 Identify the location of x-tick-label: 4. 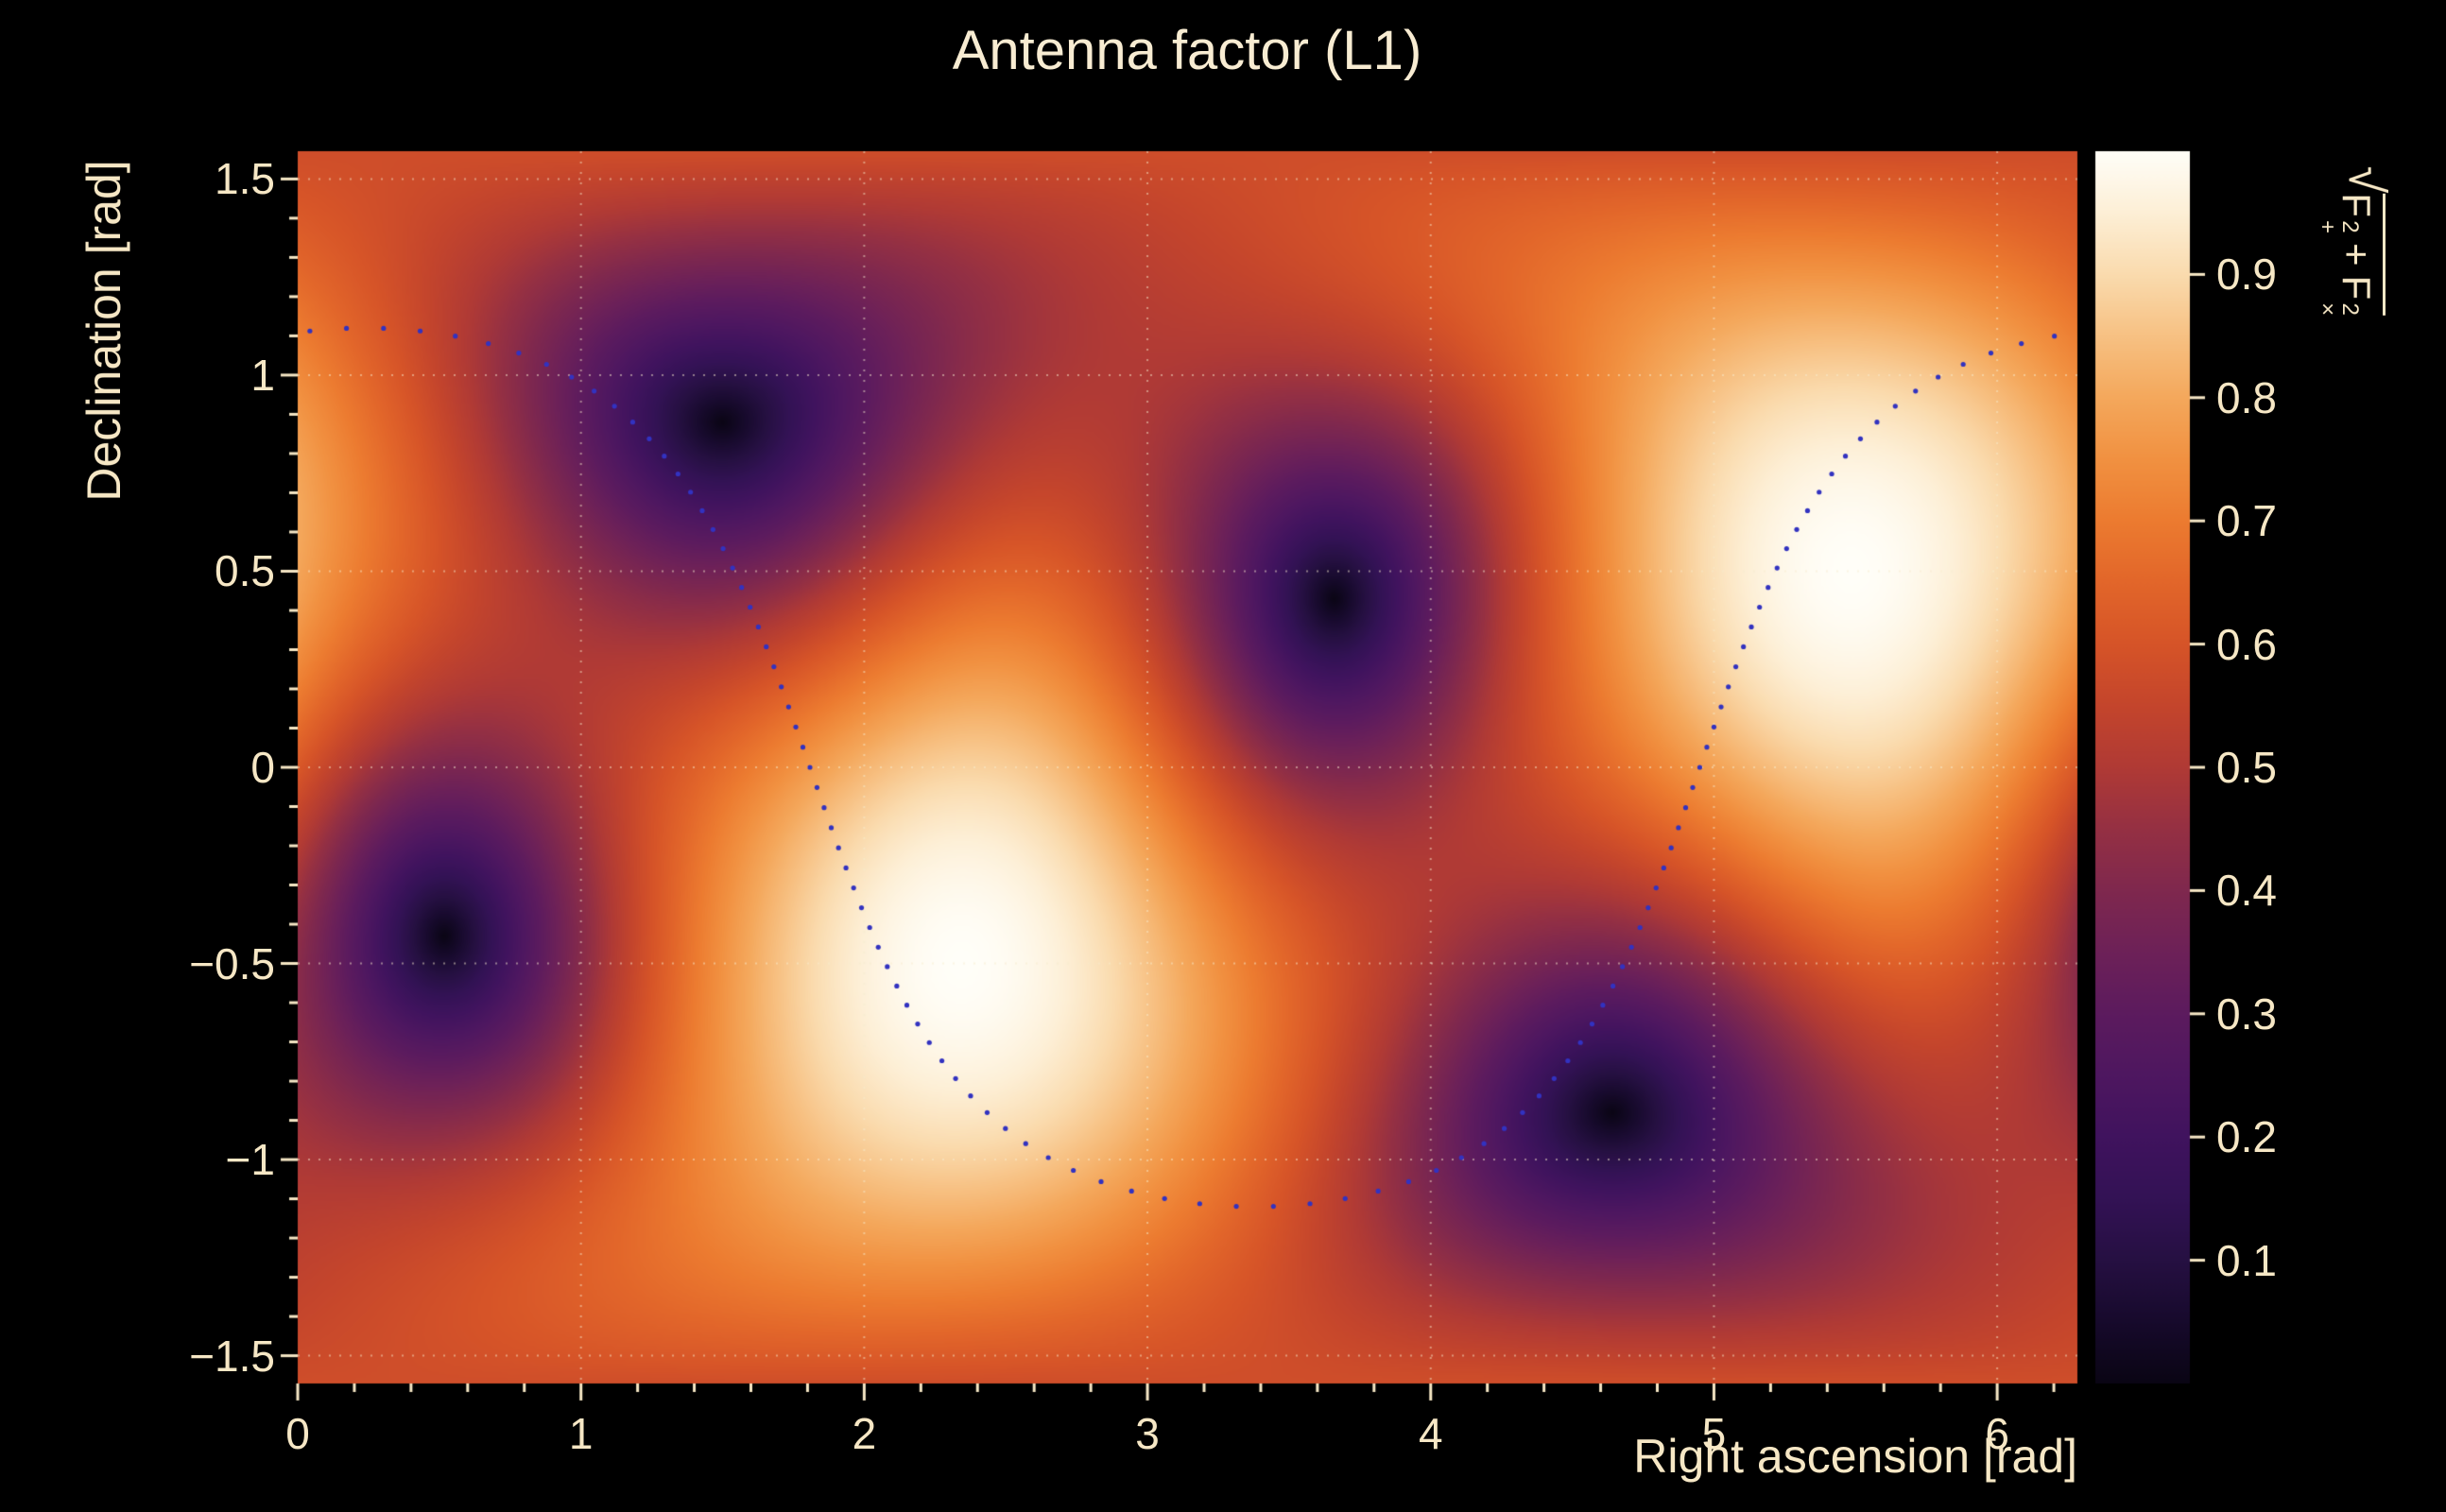
(1430, 1433).